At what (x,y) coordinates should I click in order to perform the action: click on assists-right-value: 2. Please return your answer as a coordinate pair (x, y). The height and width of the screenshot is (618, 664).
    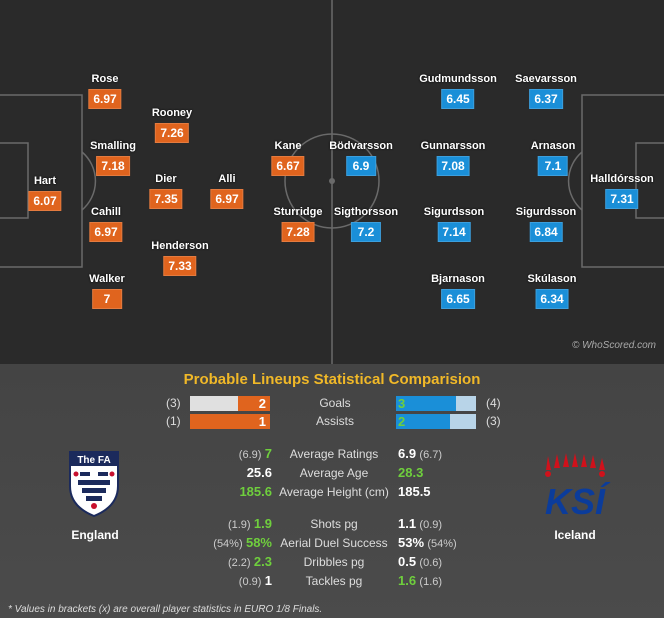
    Looking at the image, I should click on (402, 421).